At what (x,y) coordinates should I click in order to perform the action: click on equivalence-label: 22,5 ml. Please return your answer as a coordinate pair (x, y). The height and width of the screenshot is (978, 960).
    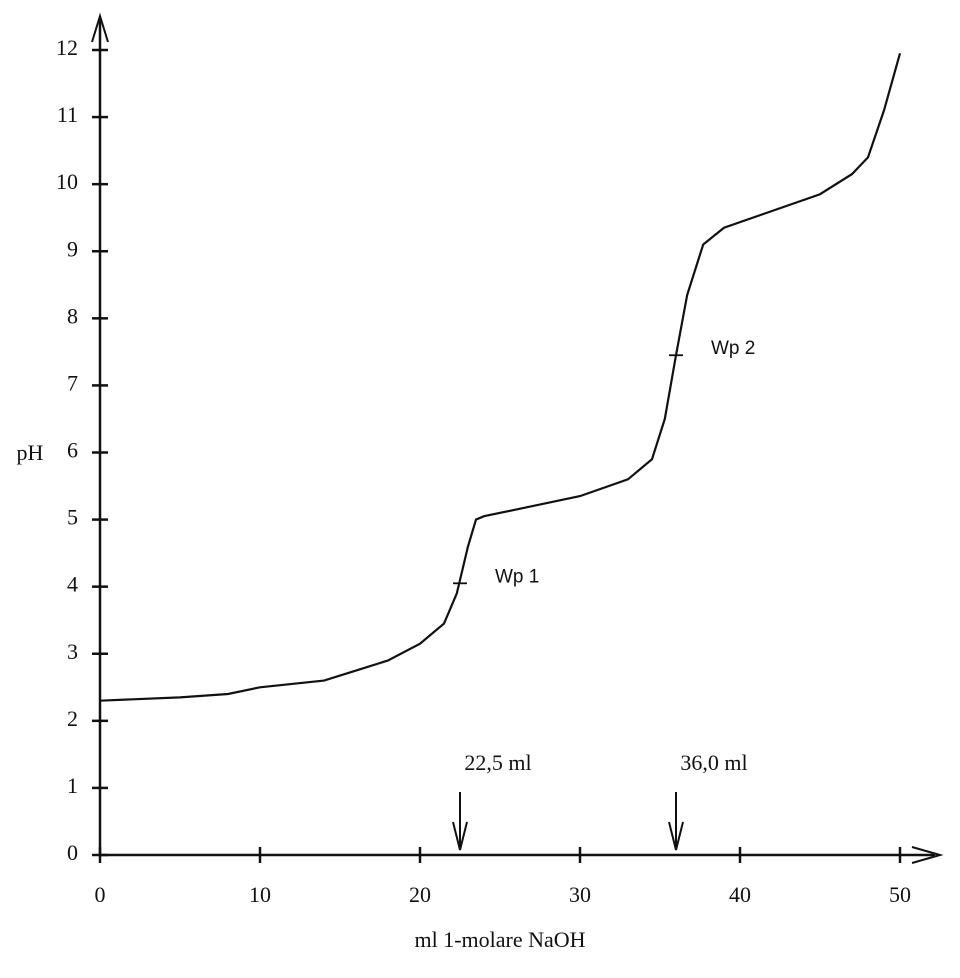
    Looking at the image, I should click on (497, 762).